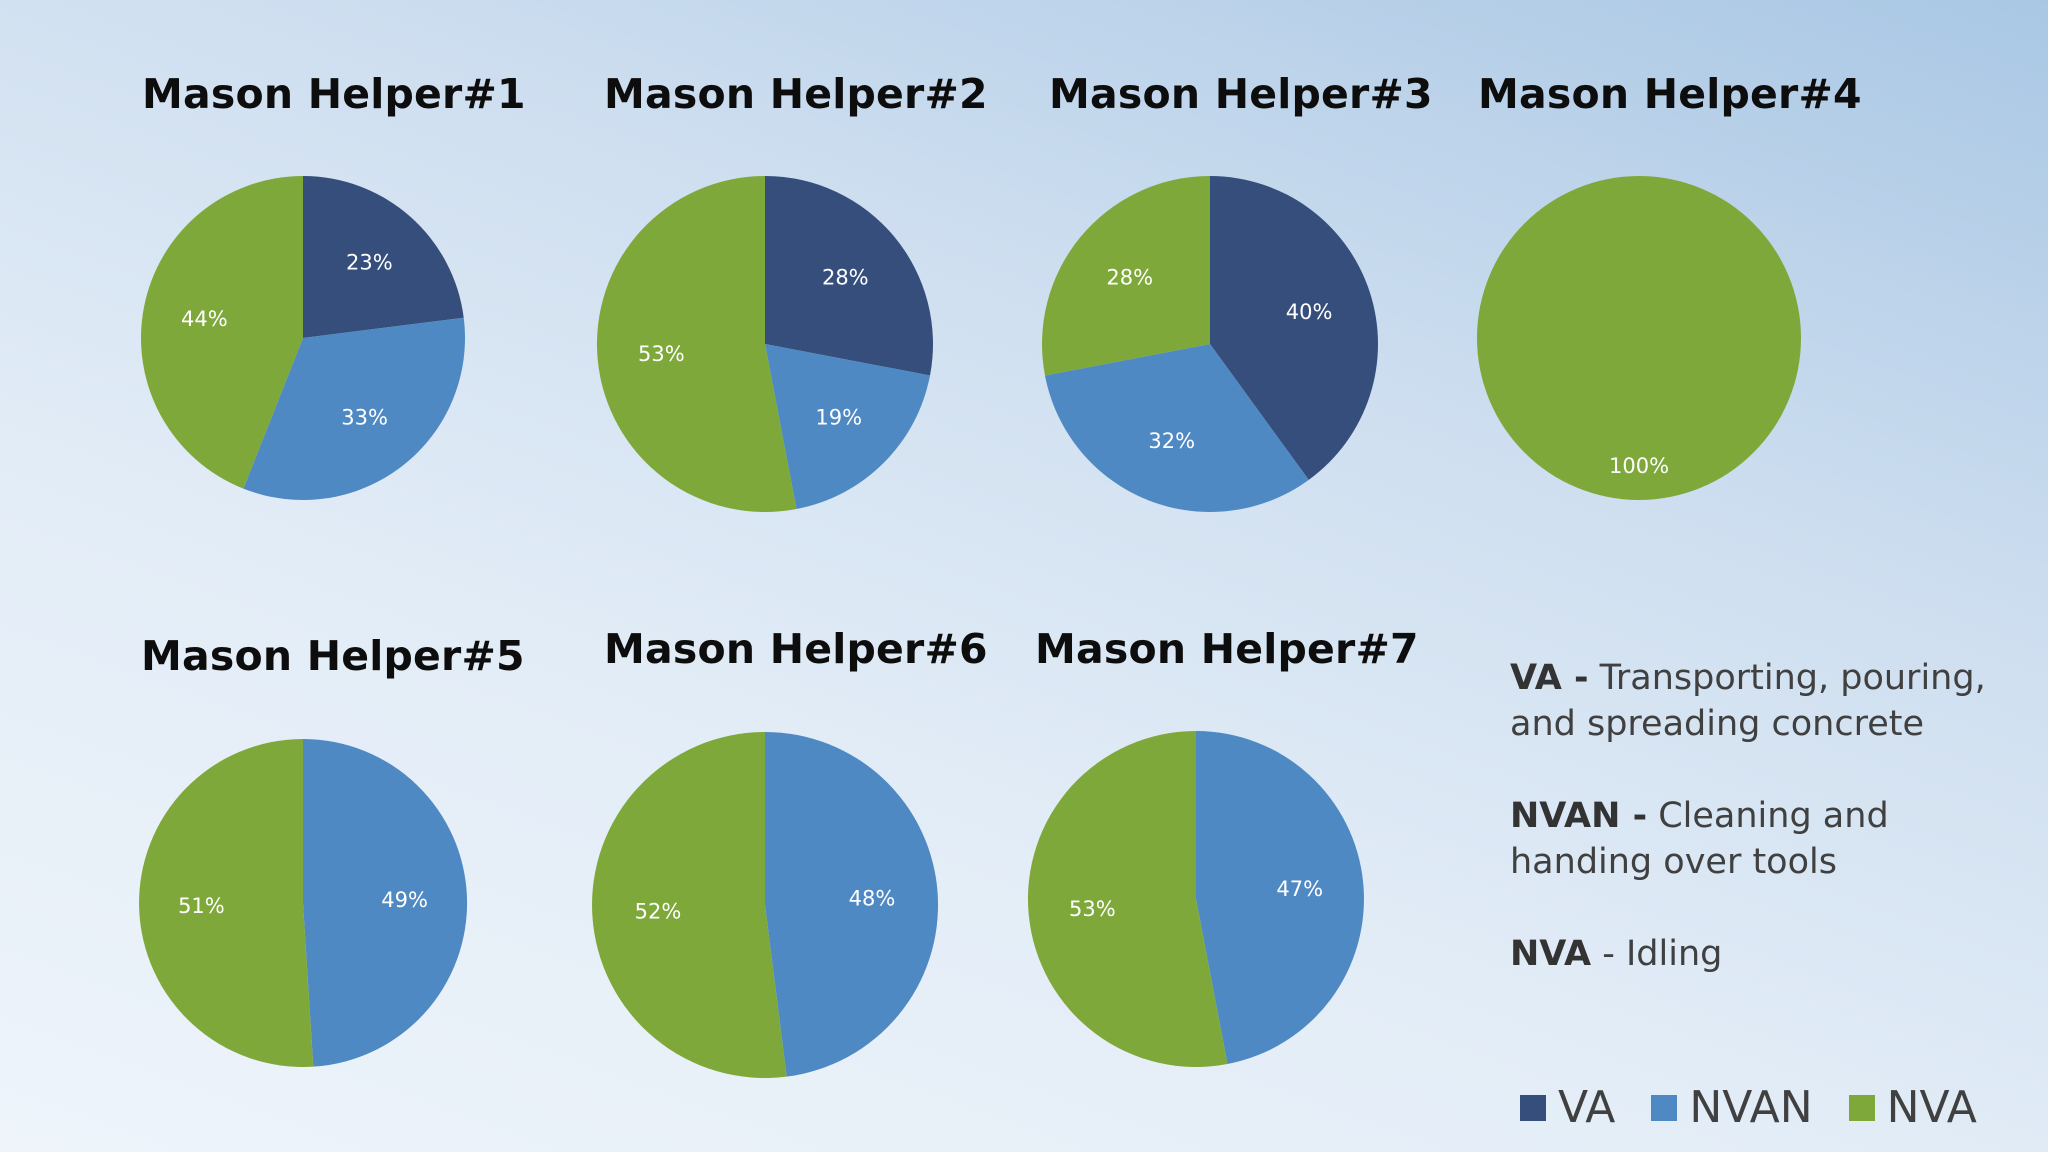 The image size is (2048, 1152). I want to click on description-term: VA -, so click(1549, 678).